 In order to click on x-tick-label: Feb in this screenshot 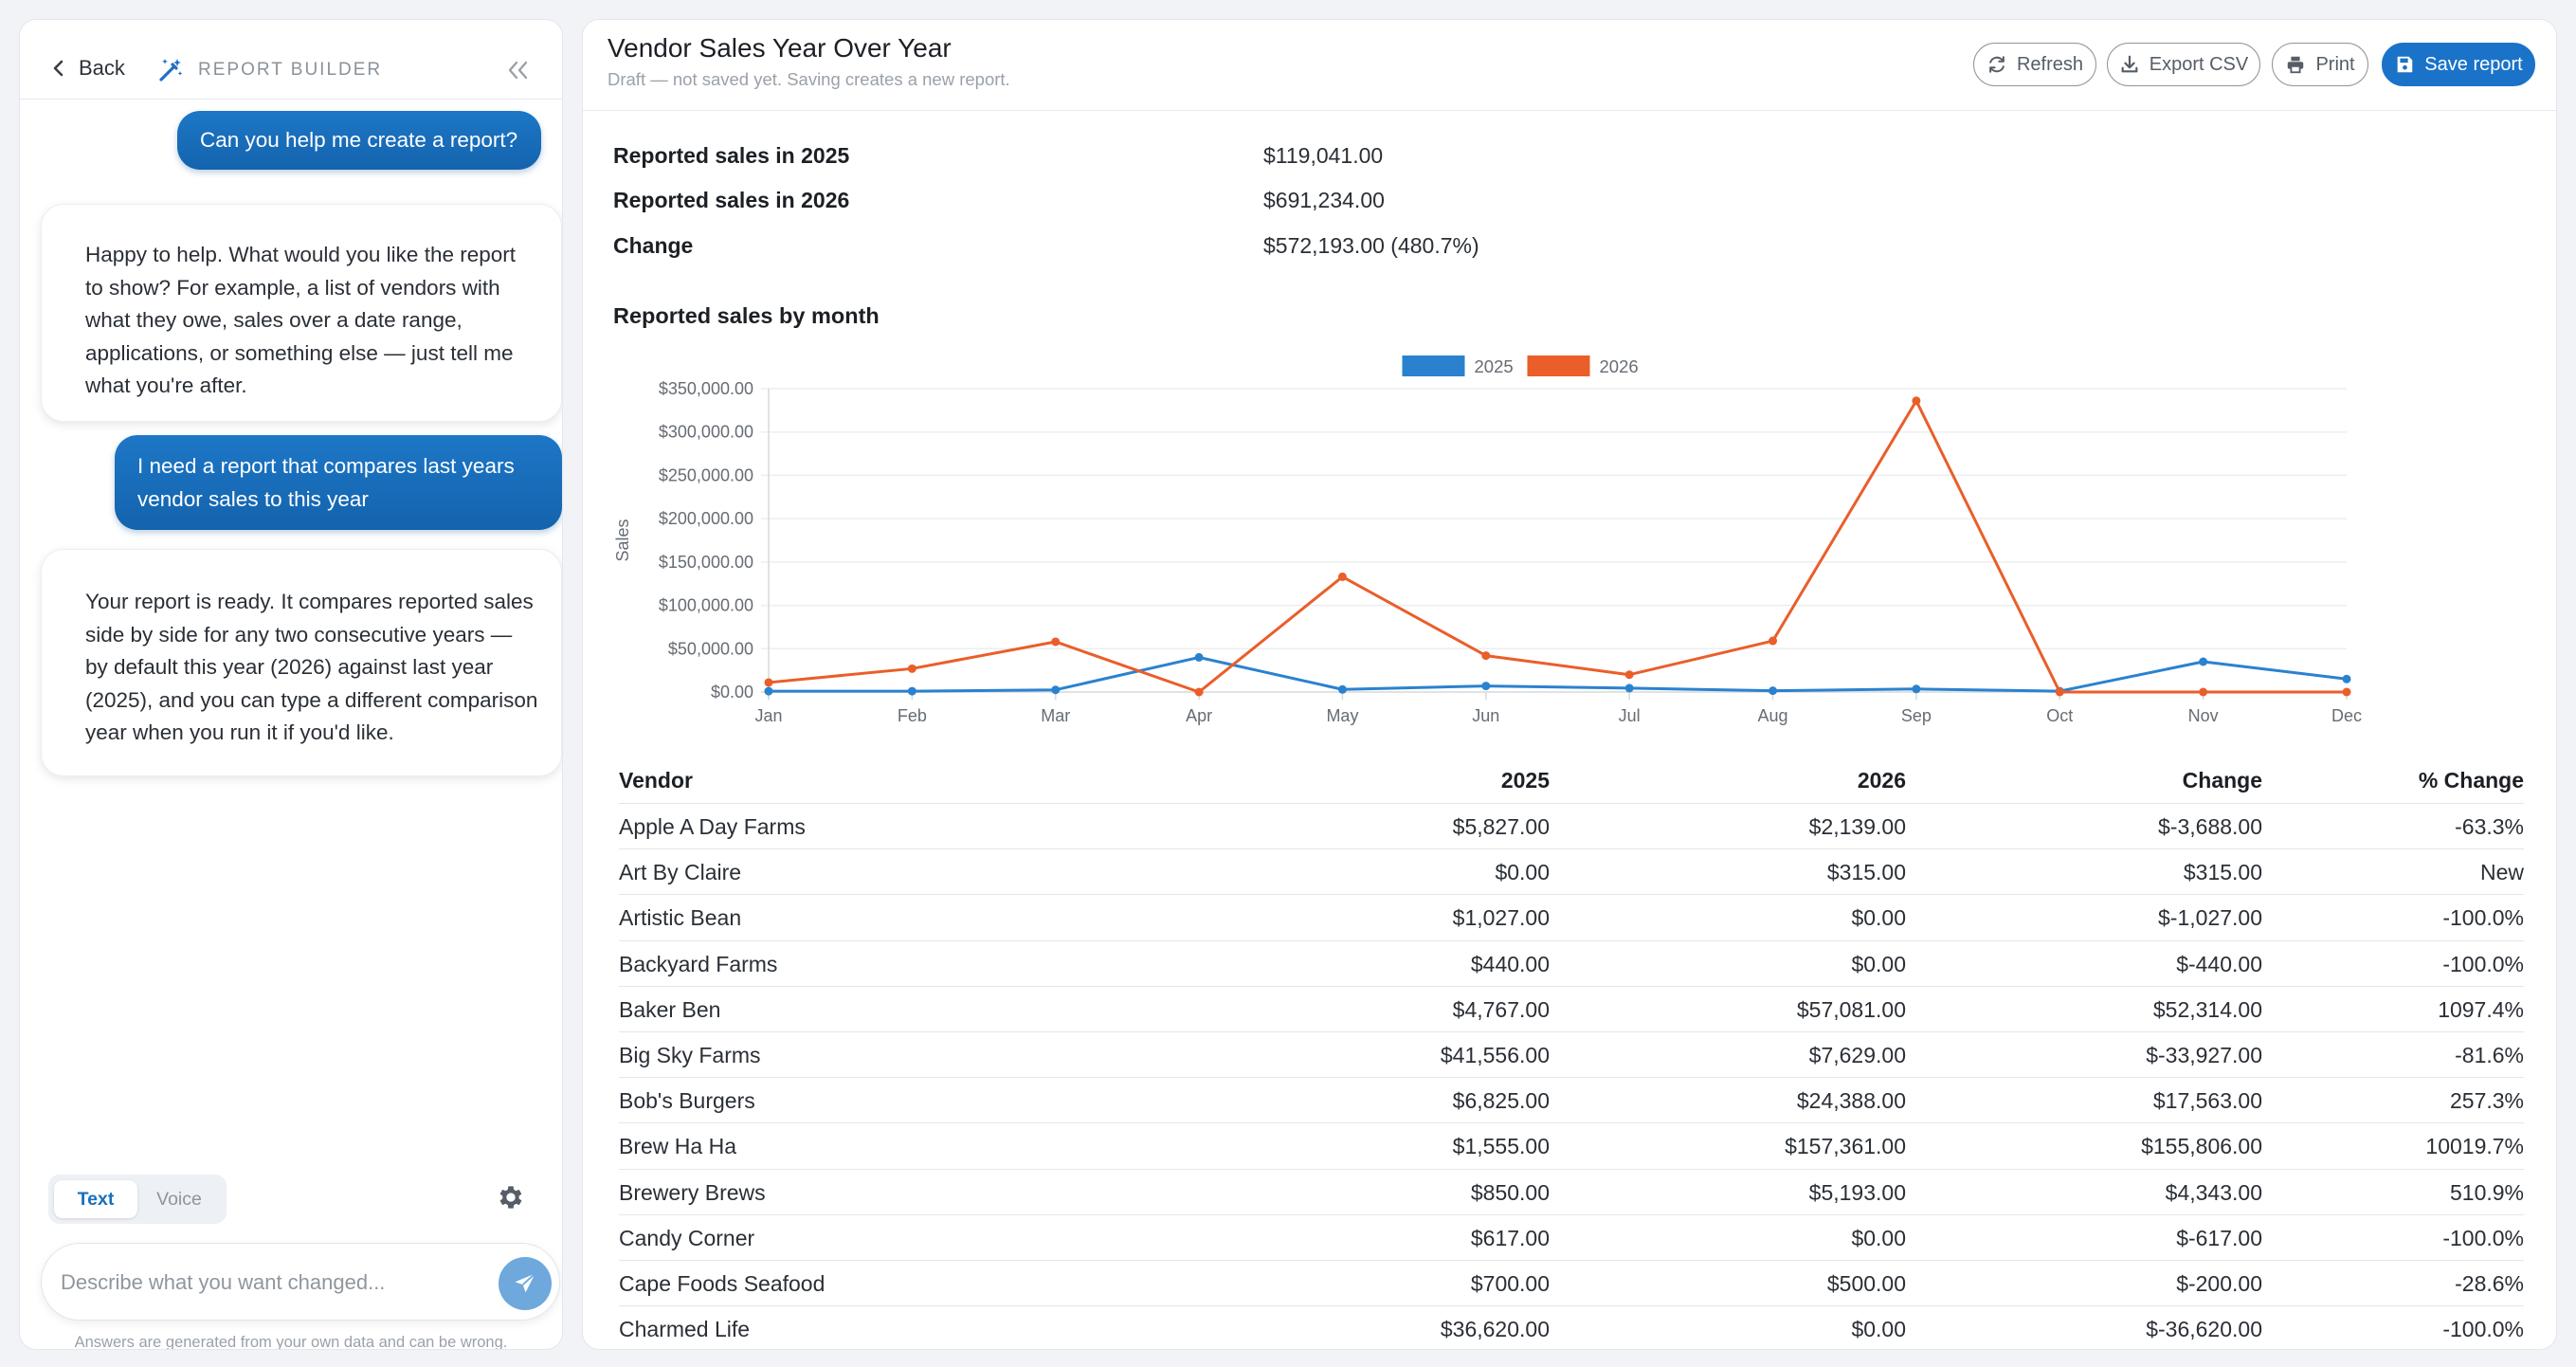, I will do `click(912, 716)`.